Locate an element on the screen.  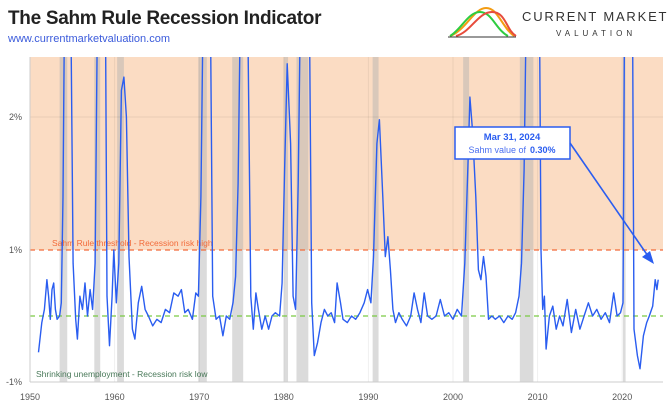
x-tick-label: 1960 is located at coordinates (115, 397).